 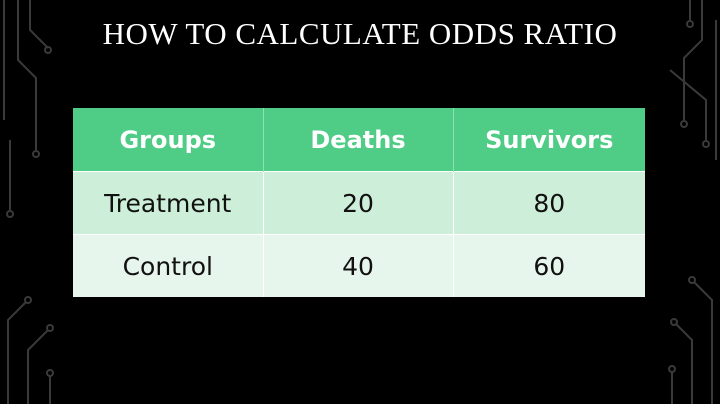 I want to click on table-row: Control 40 60, so click(x=359, y=265).